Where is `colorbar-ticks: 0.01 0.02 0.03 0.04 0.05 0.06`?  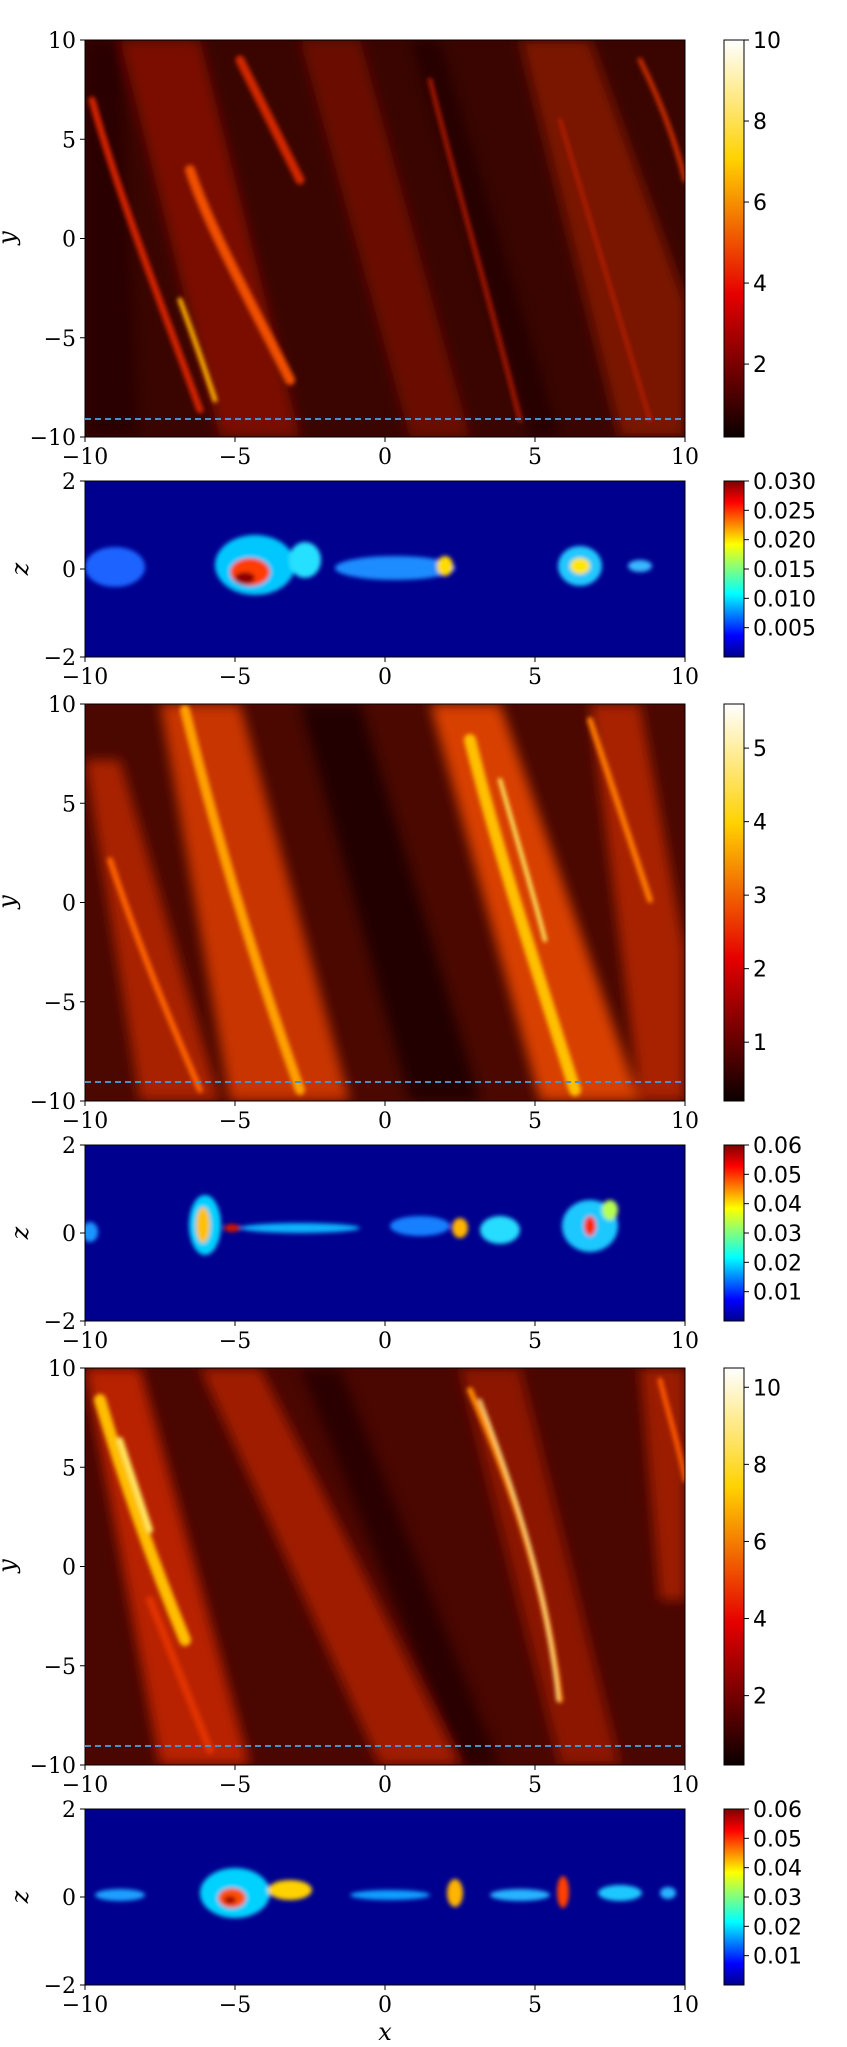 colorbar-ticks: 0.01 0.02 0.03 0.04 0.05 0.06 is located at coordinates (773, 1220).